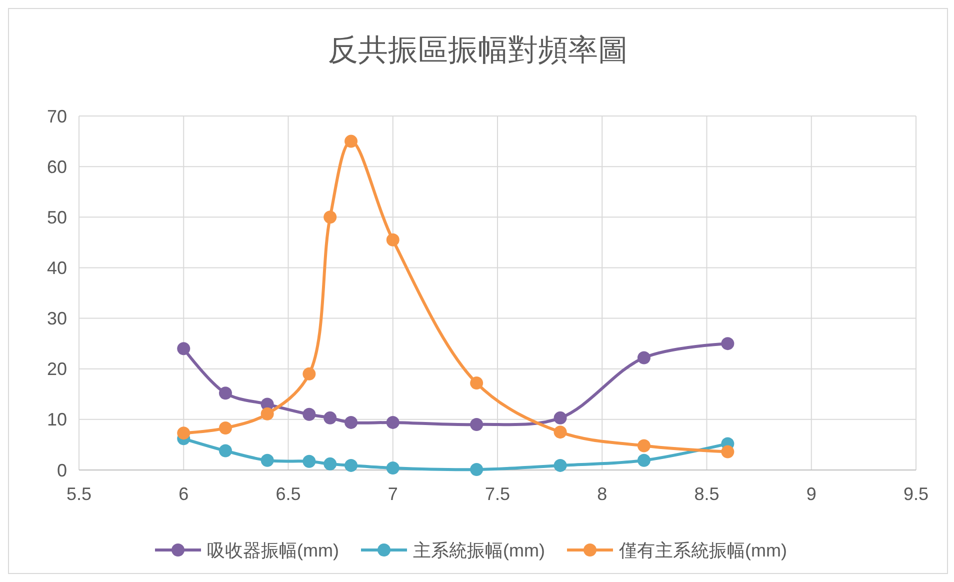 This screenshot has width=954, height=582. What do you see at coordinates (478, 50) in the screenshot?
I see `chart-title: 反共振區振幅對頻率圖` at bounding box center [478, 50].